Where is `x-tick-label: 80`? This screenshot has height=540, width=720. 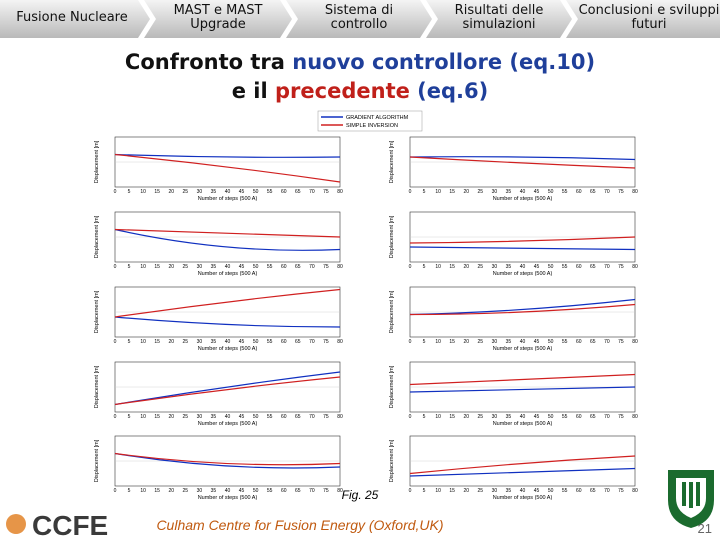
x-tick-label: 80 is located at coordinates (340, 267).